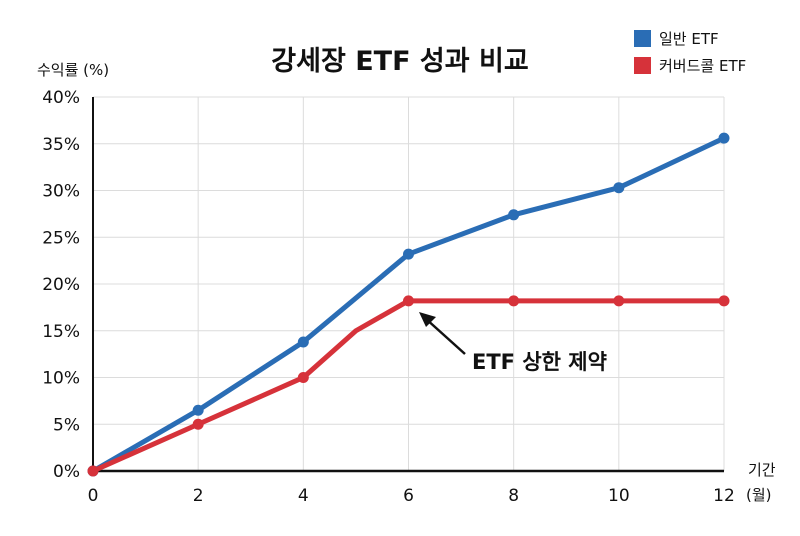 This screenshot has width=800, height=536. I want to click on legend: 일반 ETF 커버드콜 ETF, so click(690, 52).